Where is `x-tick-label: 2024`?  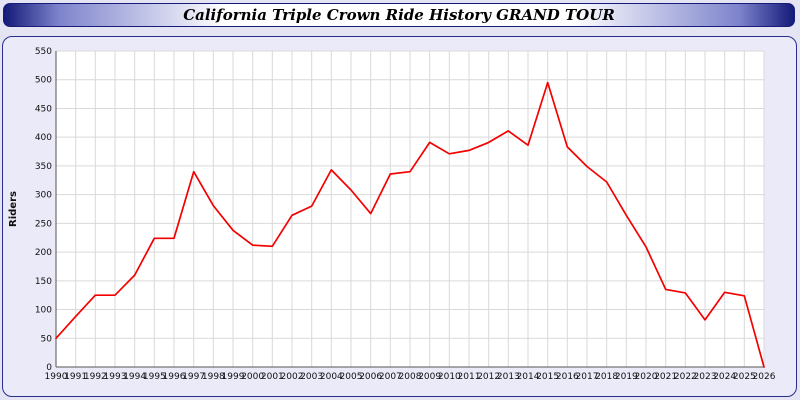 x-tick-label: 2024 is located at coordinates (724, 377).